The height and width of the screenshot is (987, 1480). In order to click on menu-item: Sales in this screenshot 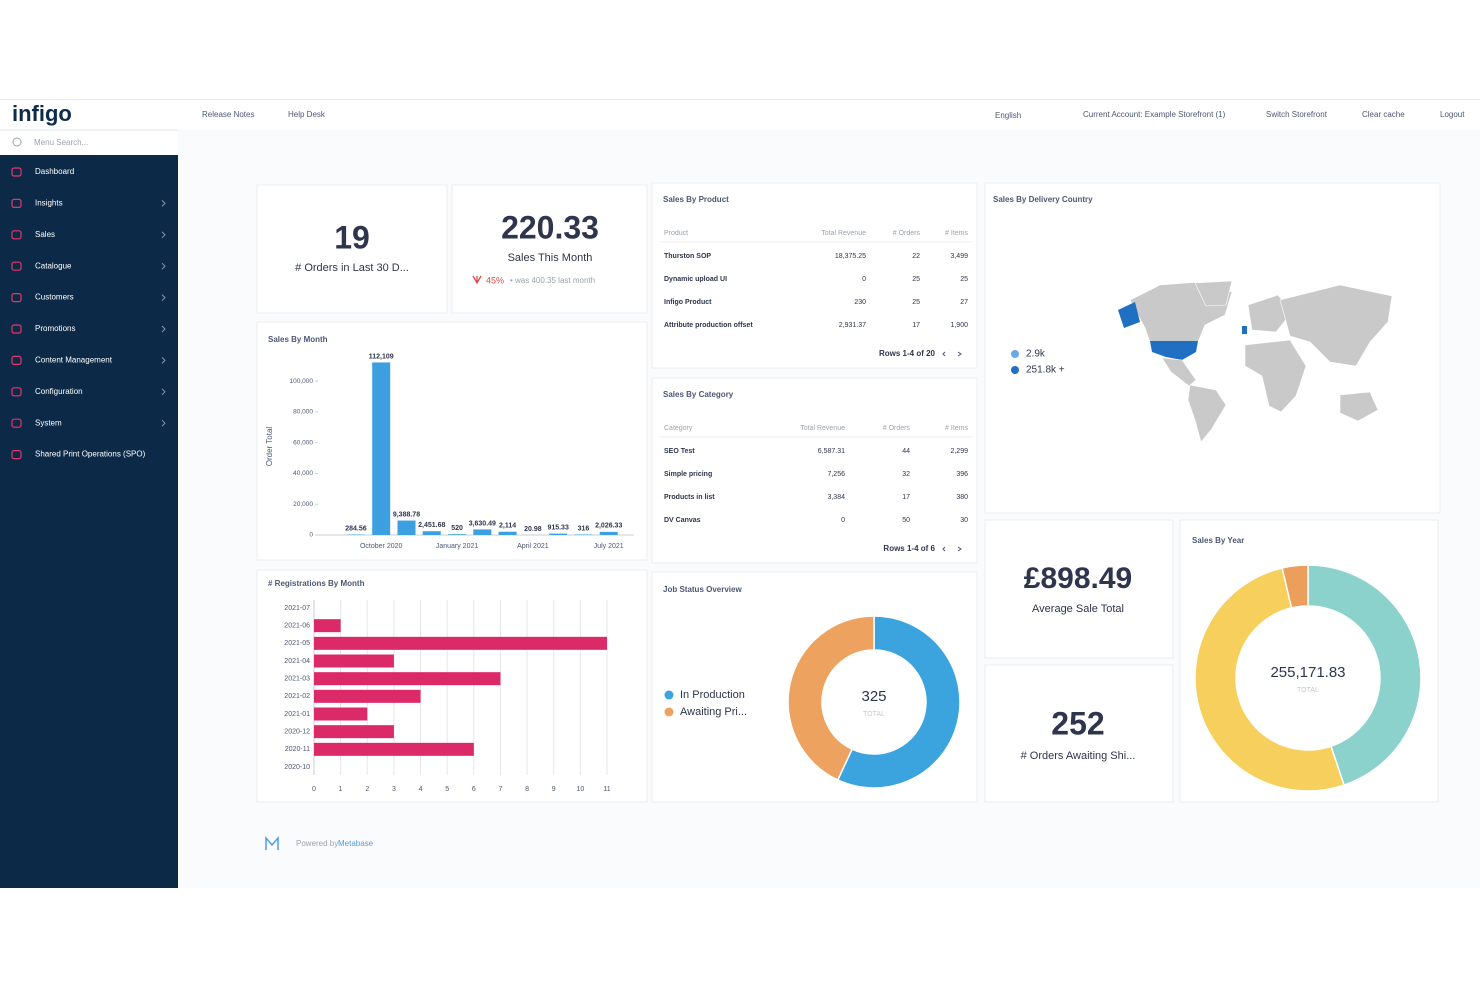, I will do `click(45, 234)`.